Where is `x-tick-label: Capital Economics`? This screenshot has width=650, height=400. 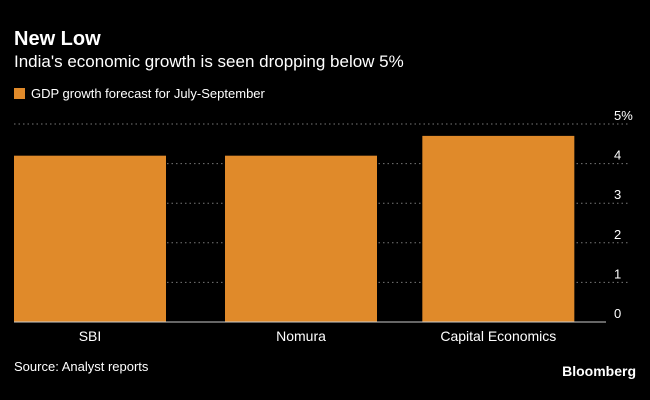
x-tick-label: Capital Economics is located at coordinates (498, 336).